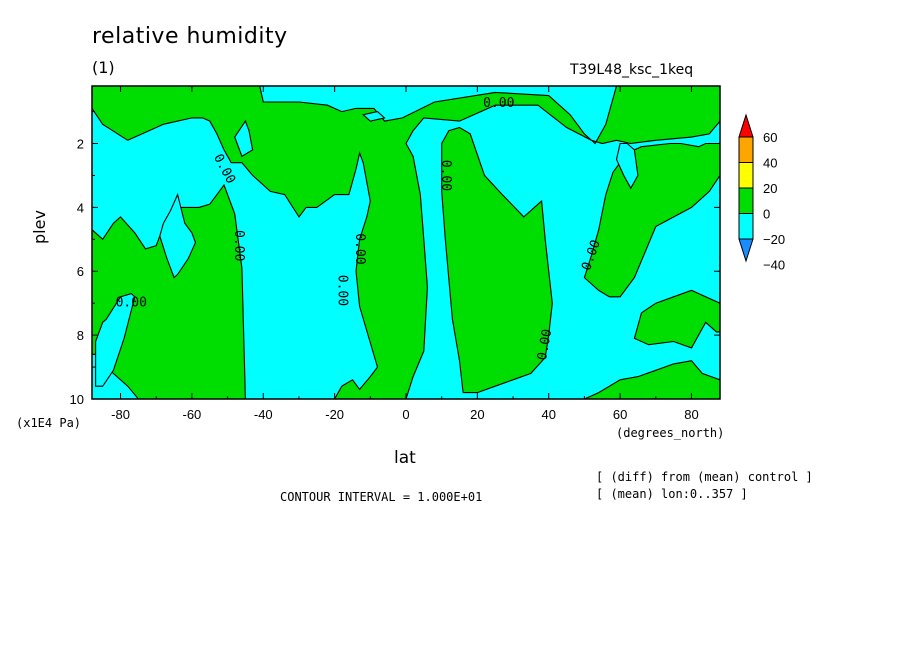 The height and width of the screenshot is (654, 904). What do you see at coordinates (80, 335) in the screenshot?
I see `y-tick-label: 8` at bounding box center [80, 335].